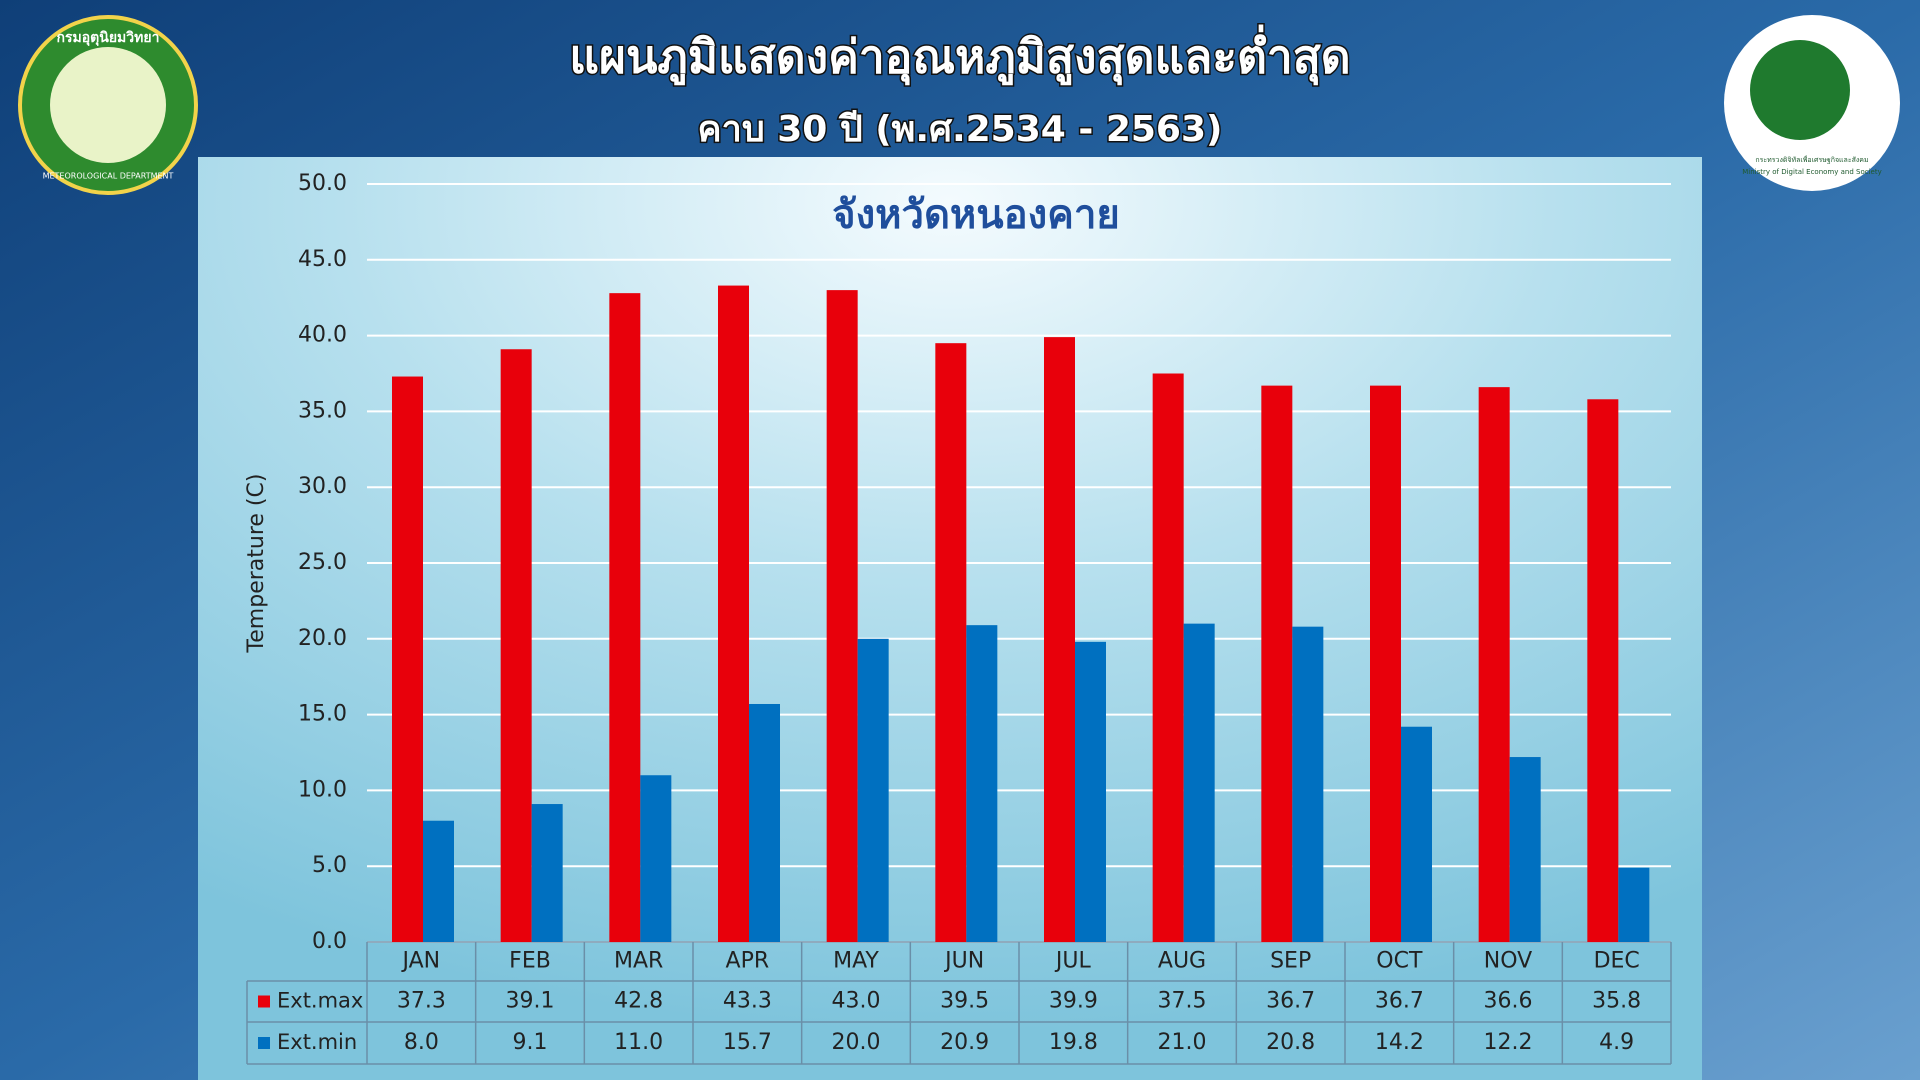 Image resolution: width=1920 pixels, height=1080 pixels. I want to click on x-tick-label: JAN, so click(421, 961).